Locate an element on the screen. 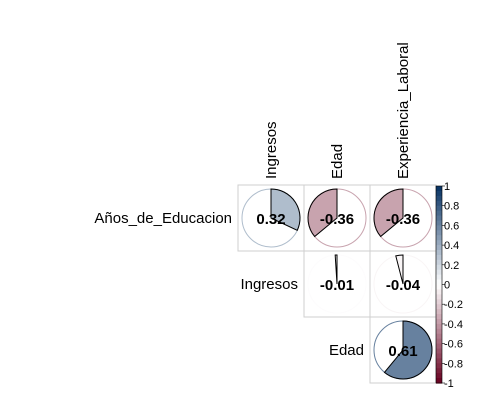  correlation-value: 0.32 is located at coordinates (270, 219).